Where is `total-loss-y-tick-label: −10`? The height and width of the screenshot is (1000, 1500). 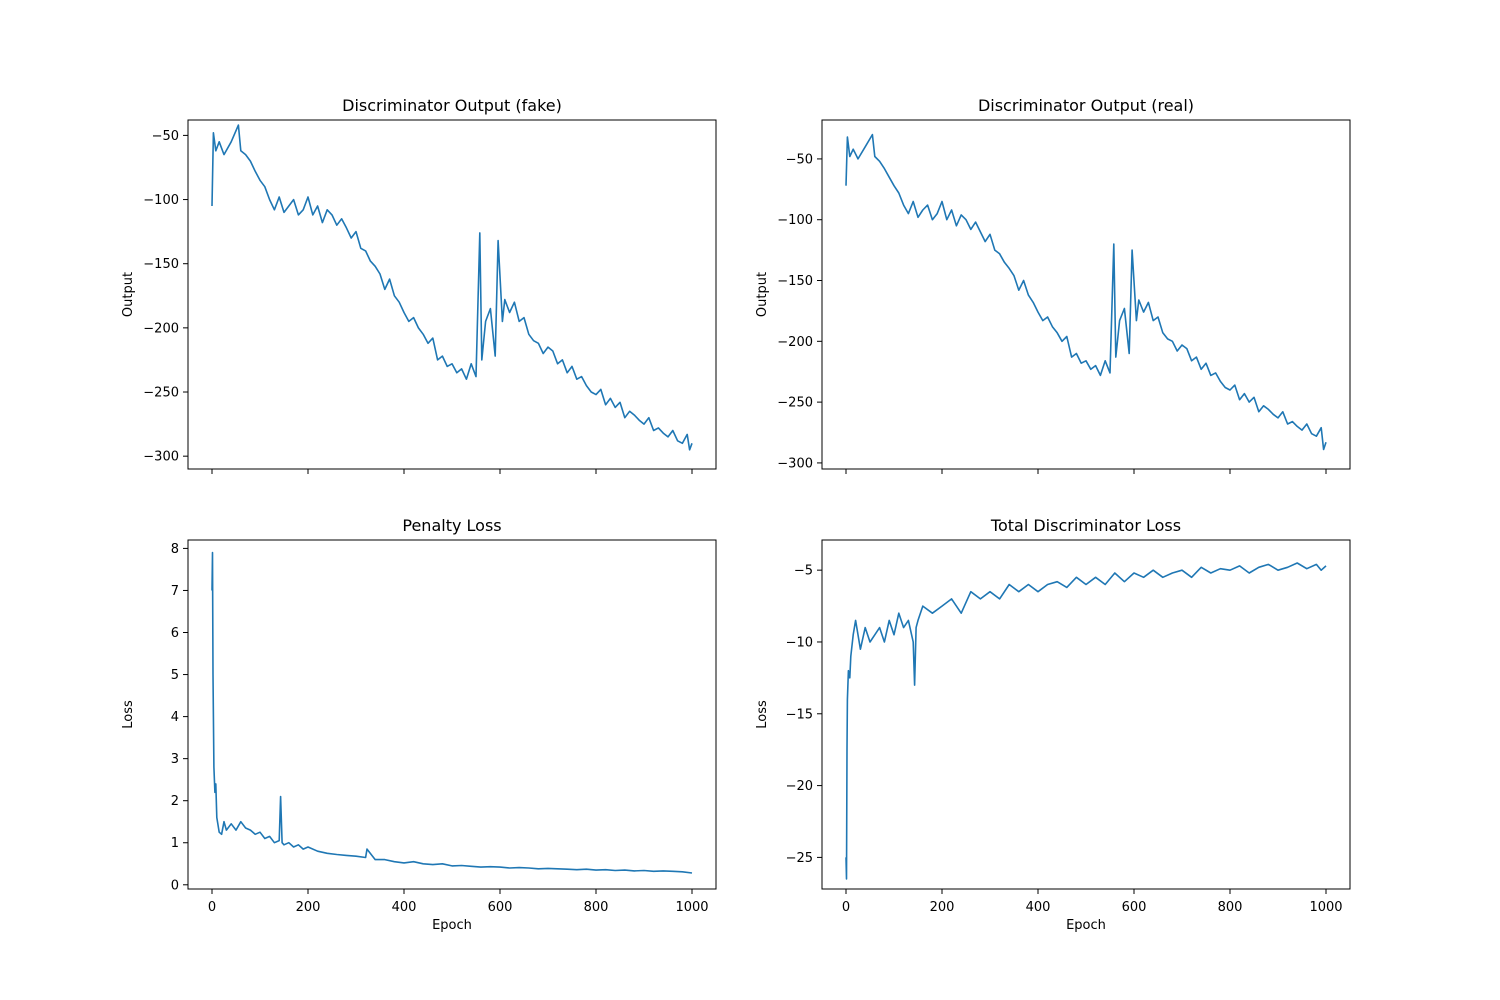
total-loss-y-tick-label: −10 is located at coordinates (799, 642).